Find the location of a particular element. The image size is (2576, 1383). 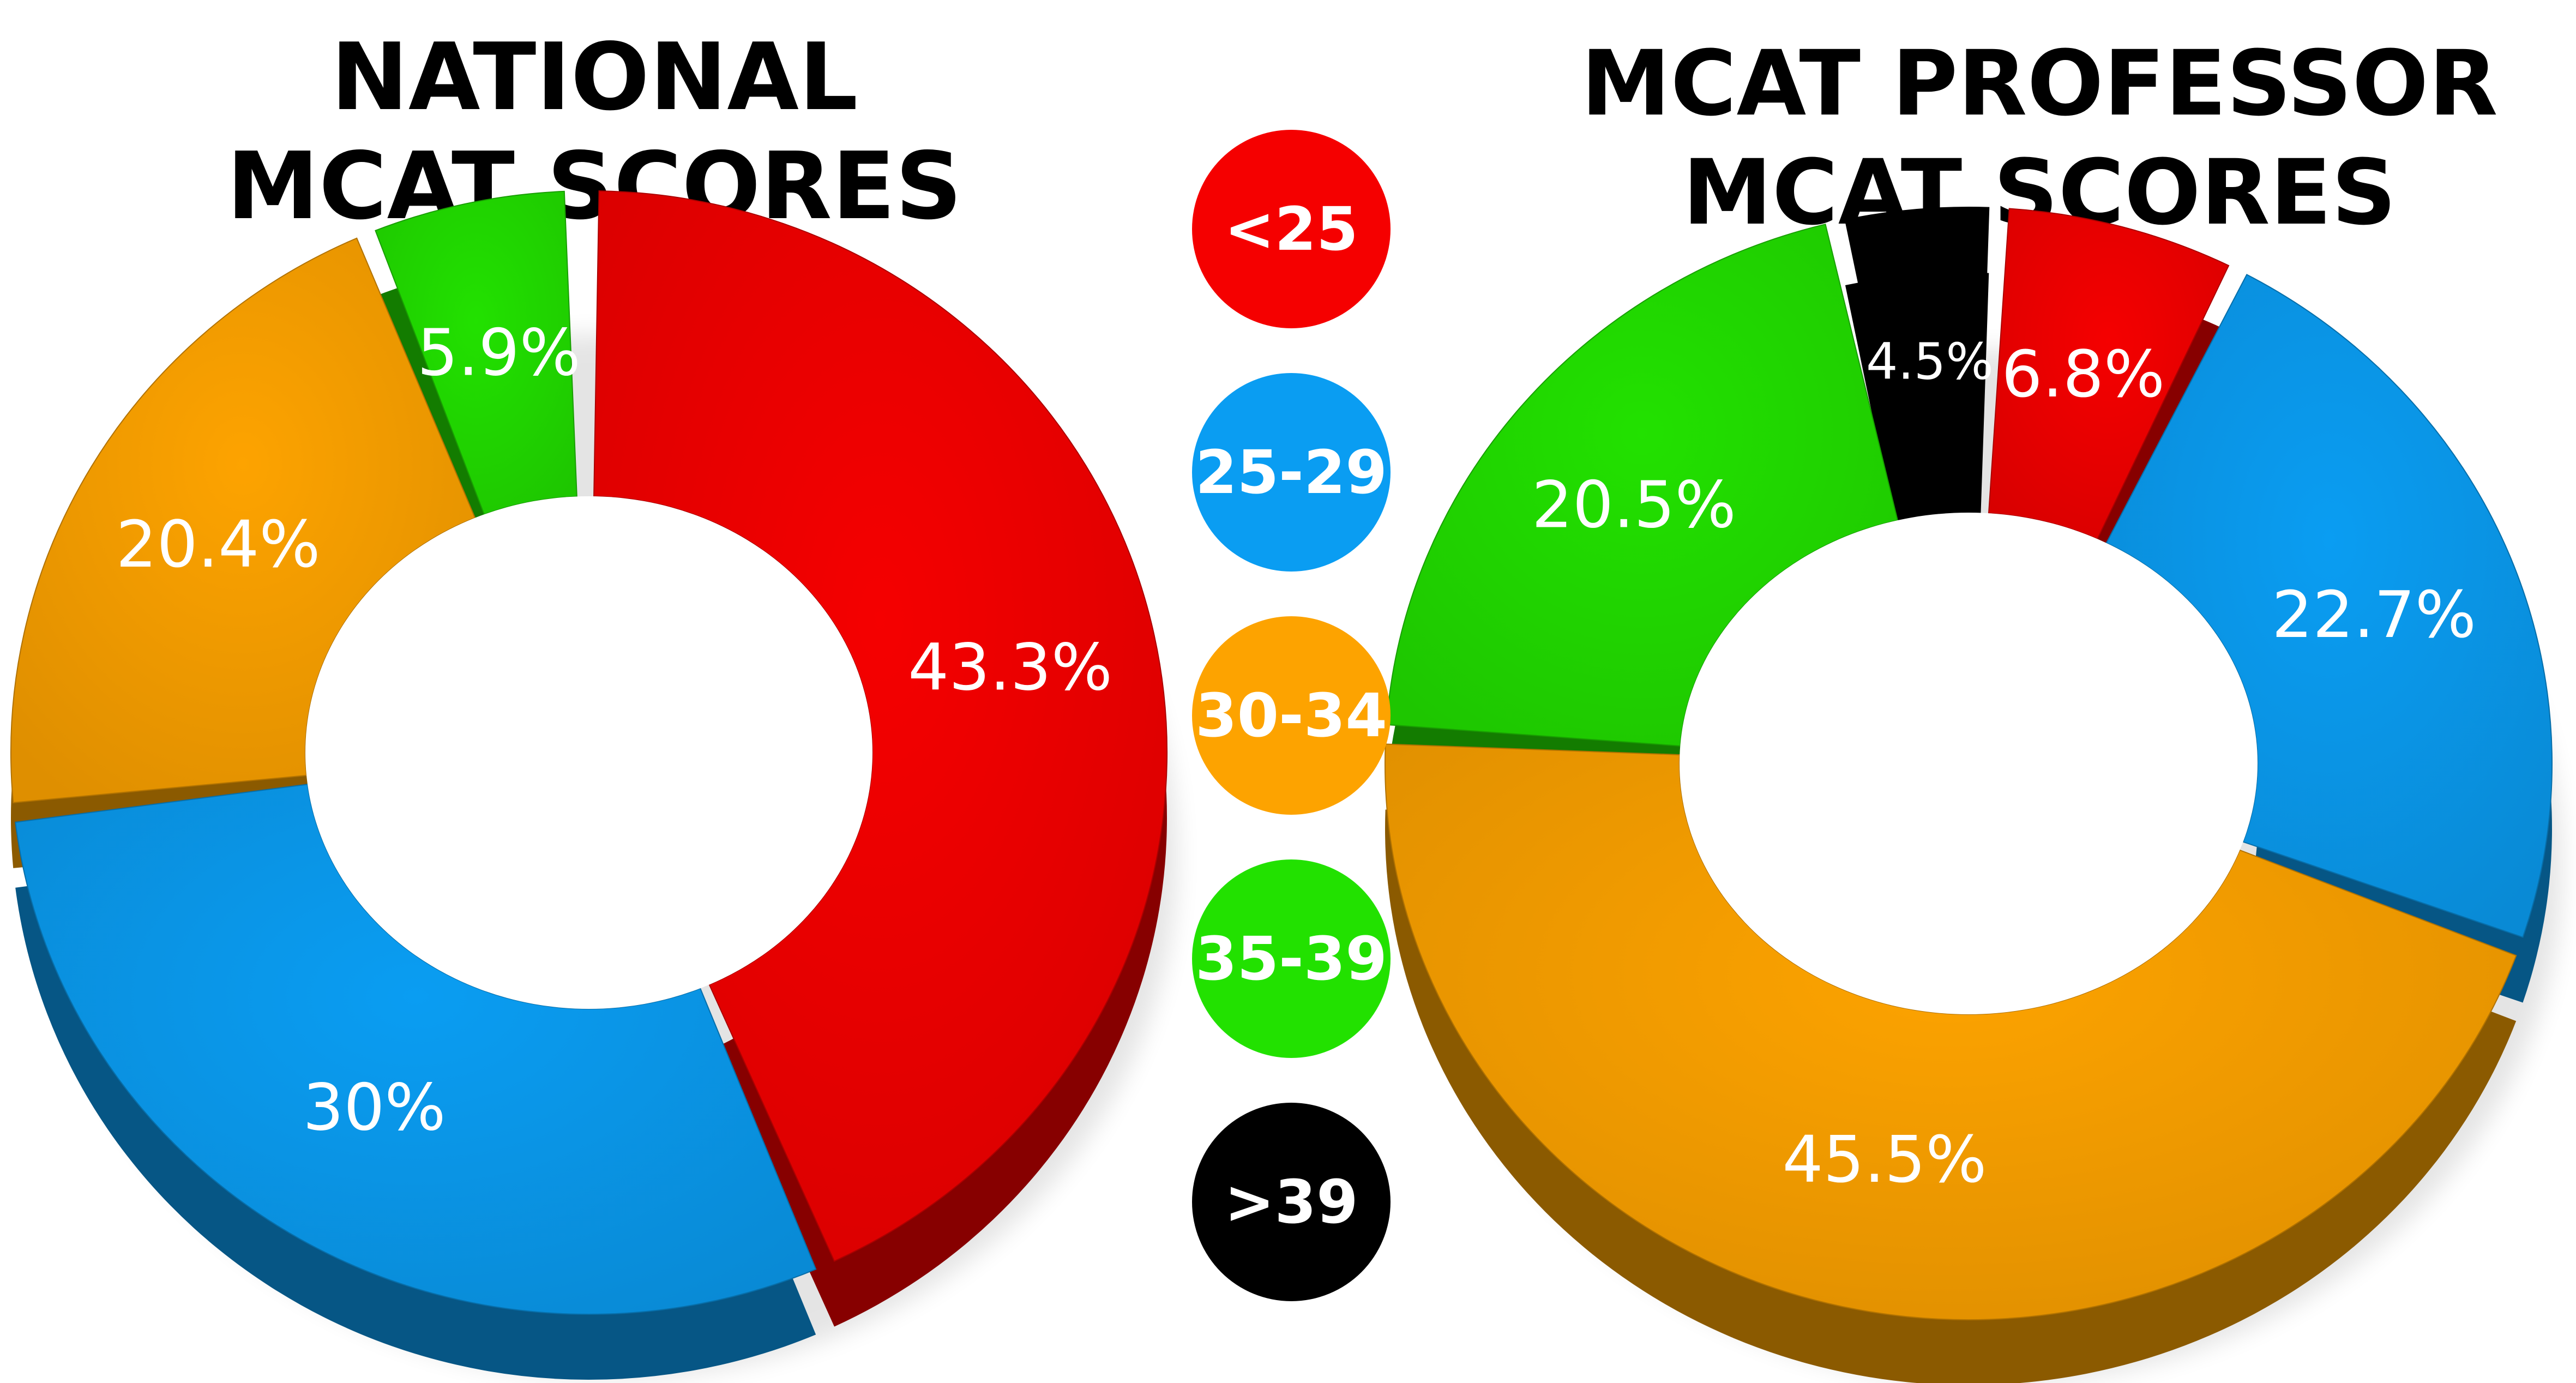

national-label-under-25: 43.3% is located at coordinates (1010, 667).